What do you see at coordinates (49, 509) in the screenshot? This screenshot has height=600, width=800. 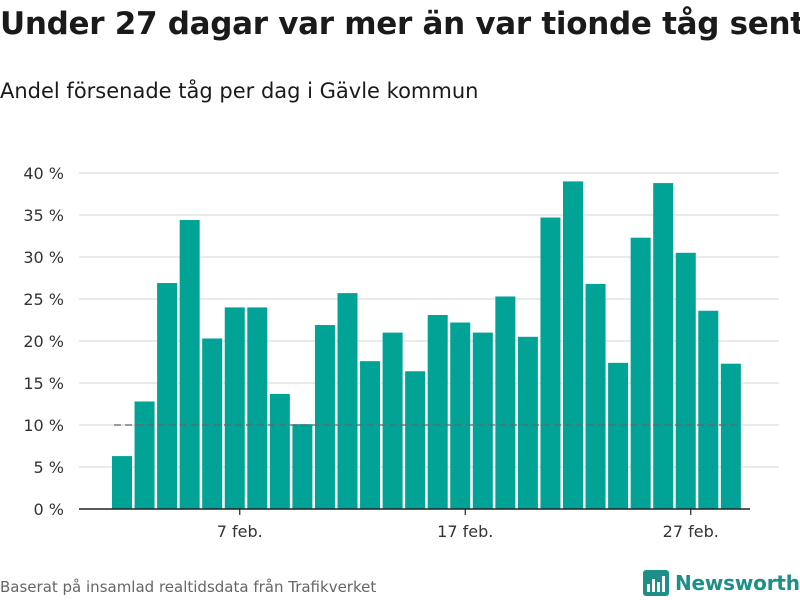 I see `y-tick-label: 0 %` at bounding box center [49, 509].